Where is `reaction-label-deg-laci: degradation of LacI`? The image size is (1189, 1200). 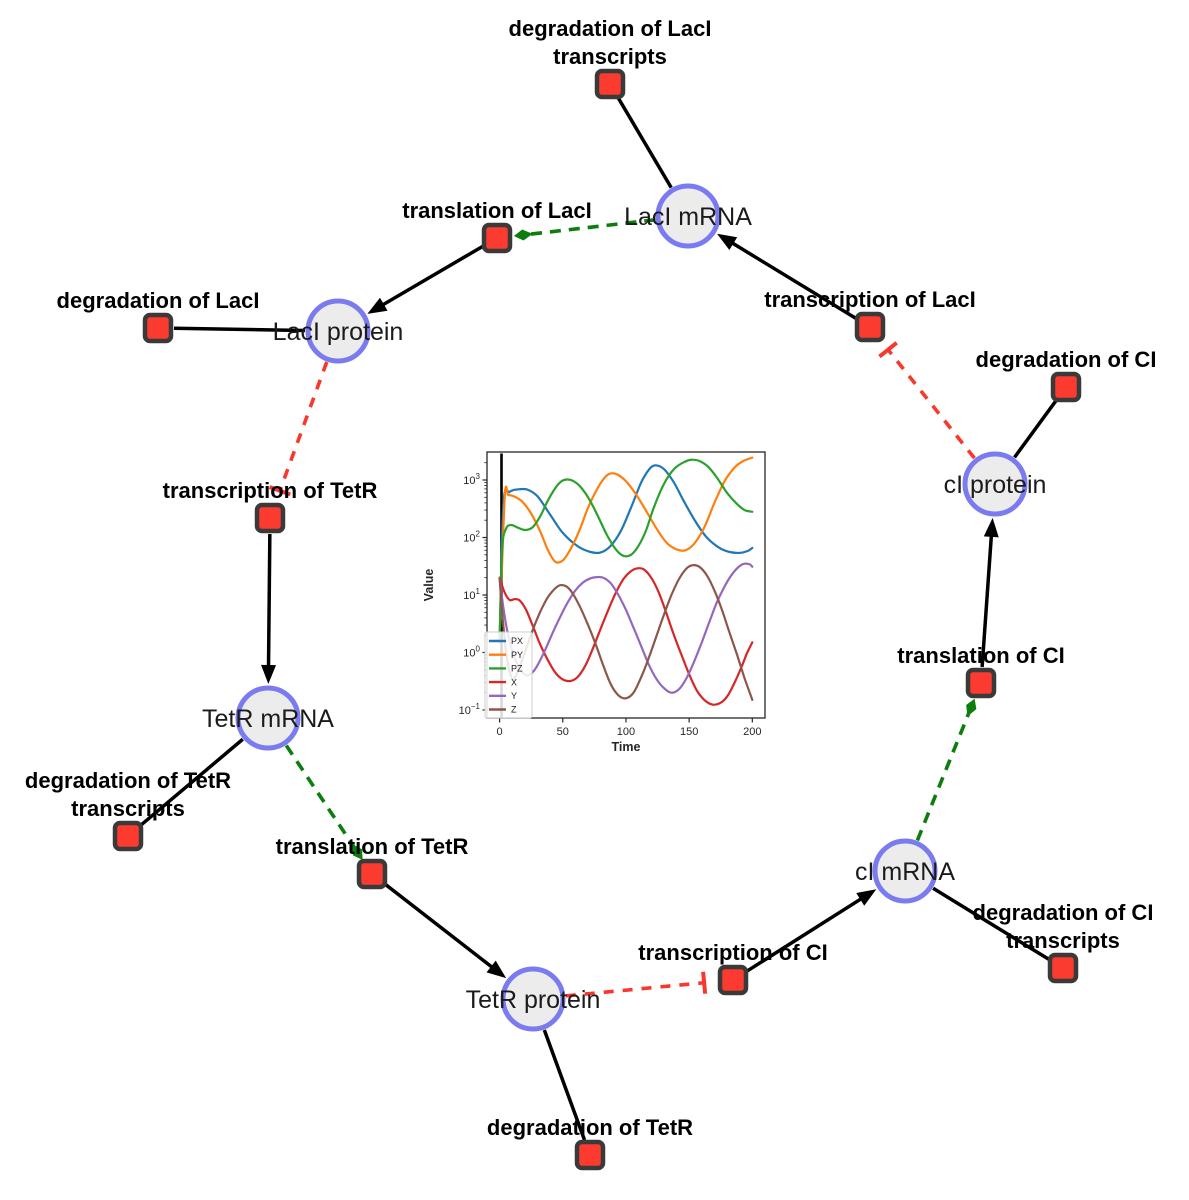 reaction-label-deg-laci: degradation of LacI is located at coordinates (158, 300).